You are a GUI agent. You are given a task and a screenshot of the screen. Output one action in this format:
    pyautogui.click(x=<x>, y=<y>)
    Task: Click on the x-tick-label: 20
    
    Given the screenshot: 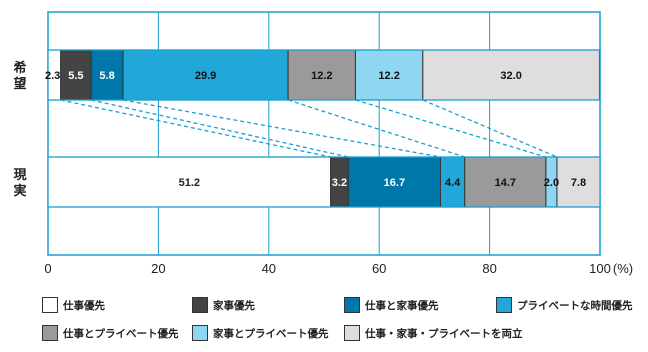 What is the action you would take?
    pyautogui.click(x=158, y=268)
    